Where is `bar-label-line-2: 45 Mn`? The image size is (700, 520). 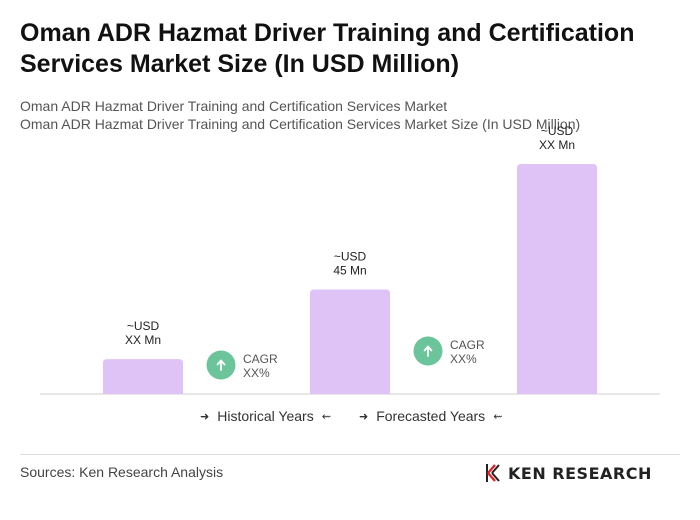
bar-label-line-2: 45 Mn is located at coordinates (349, 270).